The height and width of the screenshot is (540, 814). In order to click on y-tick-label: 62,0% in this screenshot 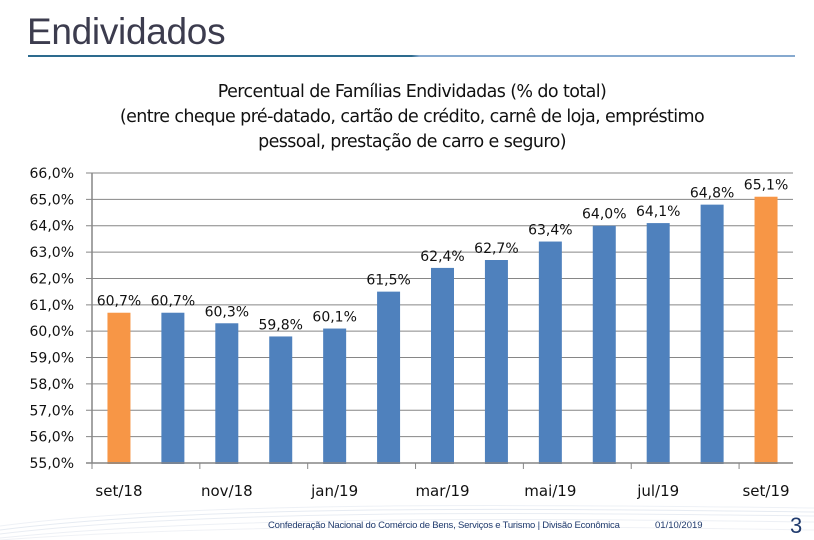, I will do `click(52, 279)`.